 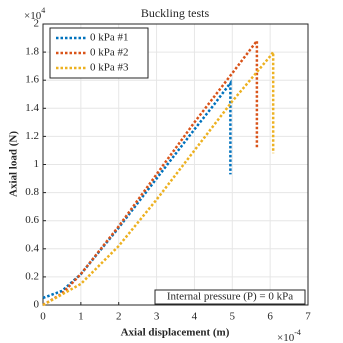 I want to click on legend-label: 0 kPa #2, so click(x=109, y=53).